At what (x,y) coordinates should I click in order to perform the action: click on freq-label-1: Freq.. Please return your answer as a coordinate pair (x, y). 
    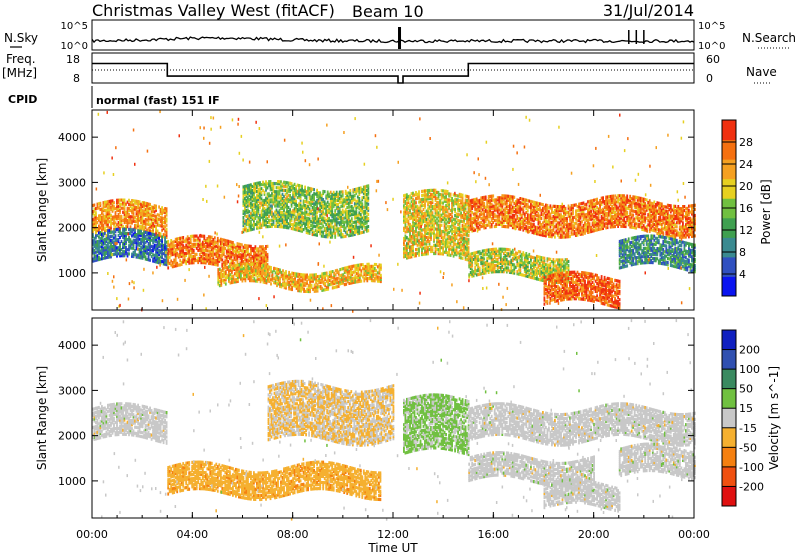
    Looking at the image, I should click on (21, 59).